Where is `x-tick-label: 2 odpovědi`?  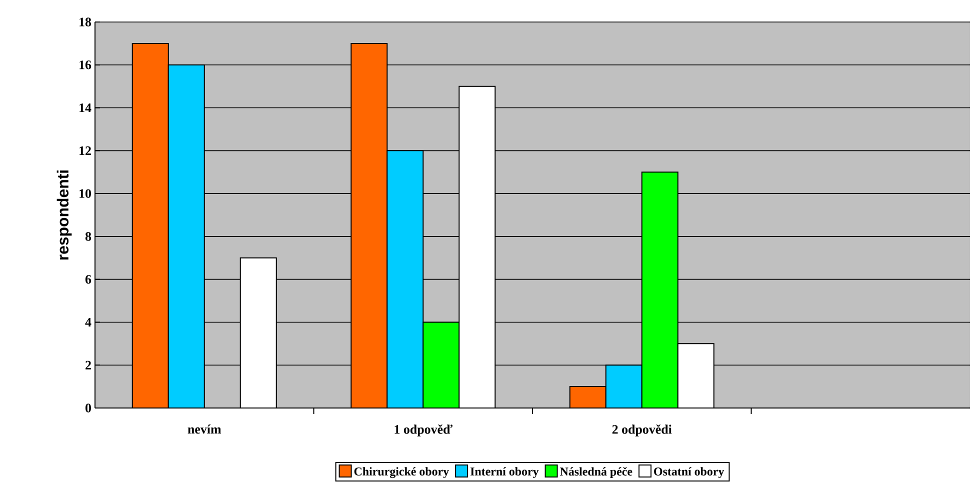 x-tick-label: 2 odpovědi is located at coordinates (642, 430).